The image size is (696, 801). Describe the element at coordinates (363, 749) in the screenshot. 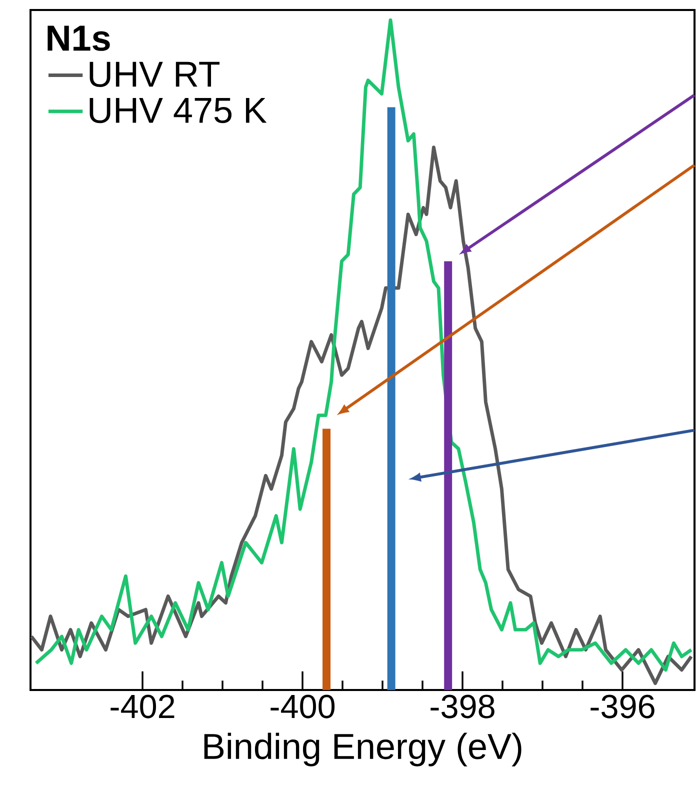

I see `x-axis-title: Binding Energy (eV)` at that location.